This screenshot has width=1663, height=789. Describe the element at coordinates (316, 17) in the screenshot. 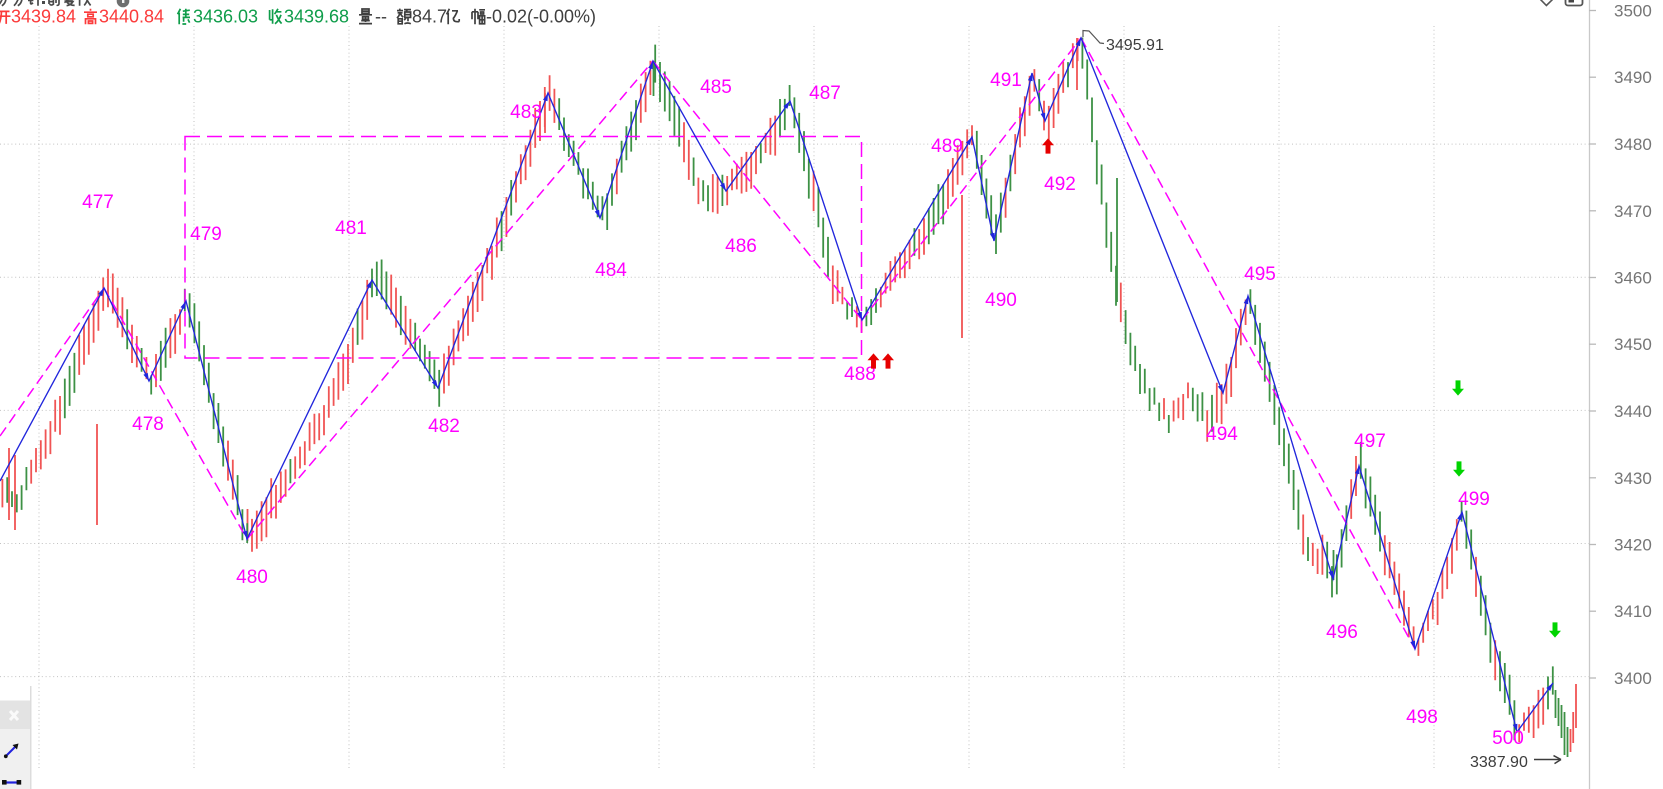

I see `svg-text: 3439.68` at that location.